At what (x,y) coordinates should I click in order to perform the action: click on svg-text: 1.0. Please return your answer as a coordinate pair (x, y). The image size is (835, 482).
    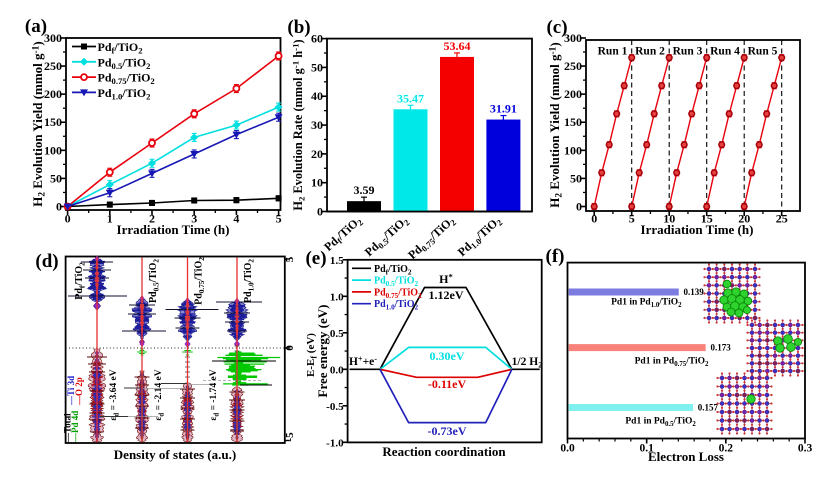
    Looking at the image, I should click on (337, 297).